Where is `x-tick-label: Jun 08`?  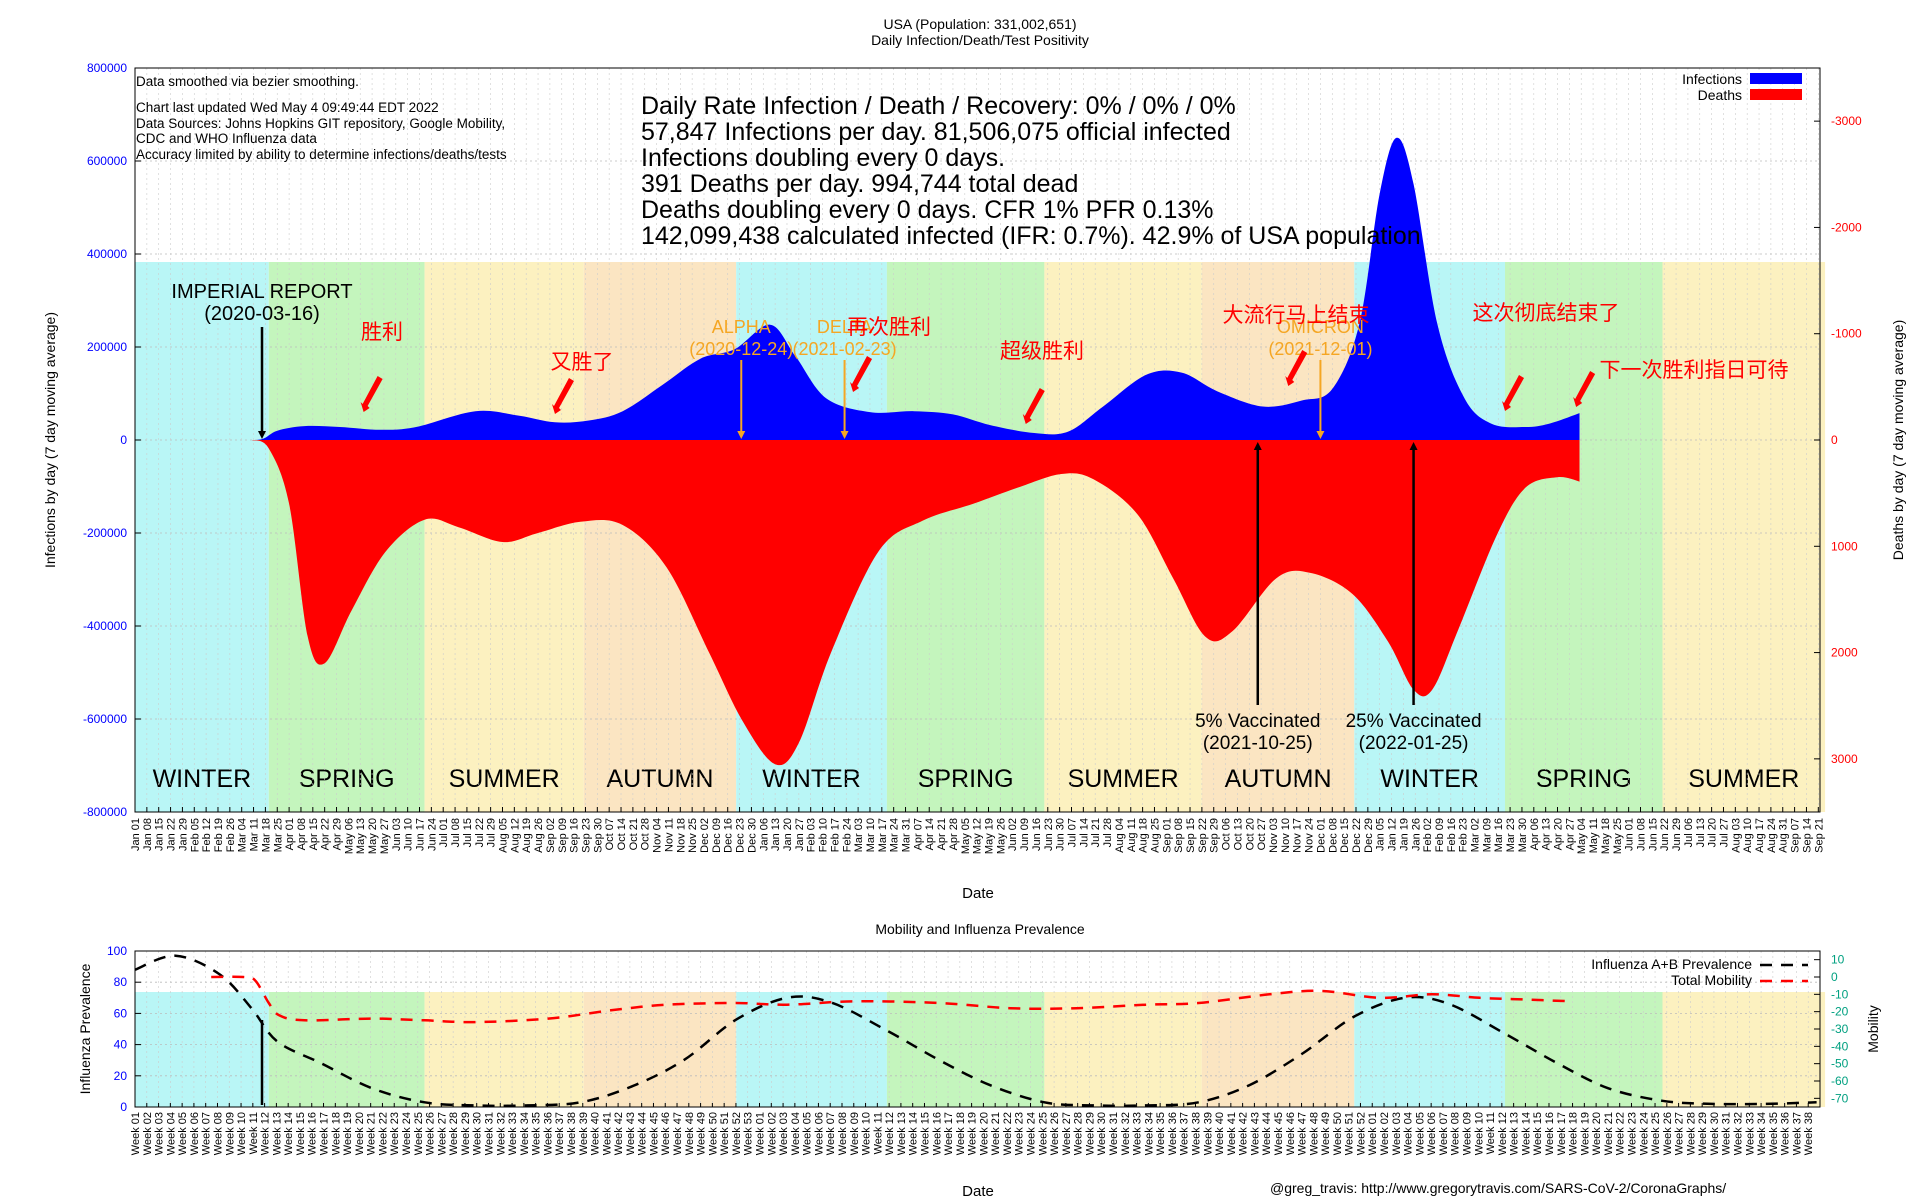 x-tick-label: Jun 08 is located at coordinates (1641, 834).